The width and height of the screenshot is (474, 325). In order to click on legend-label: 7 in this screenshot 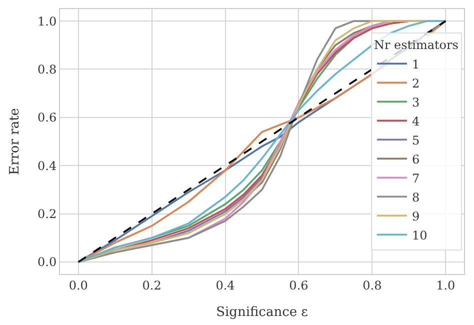, I will do `click(416, 178)`.